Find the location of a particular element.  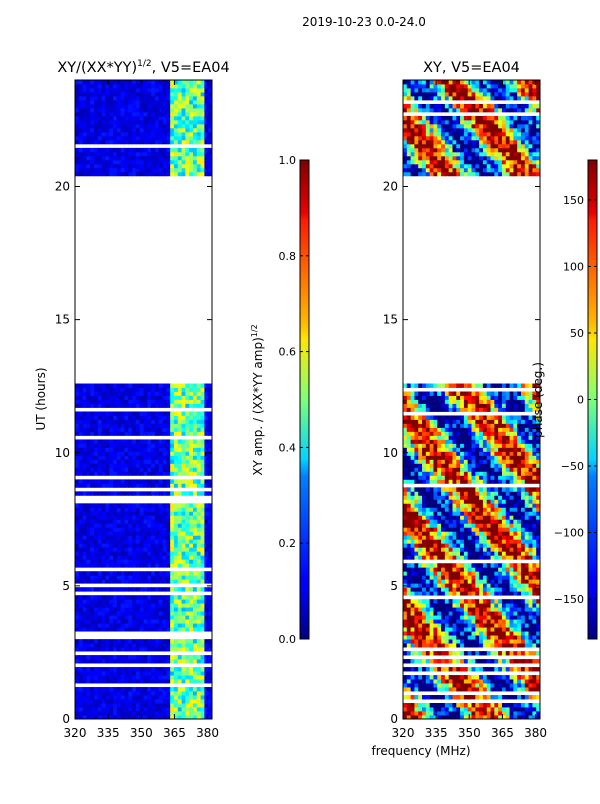

right-title: XY, V5=EA04 is located at coordinates (471, 68).